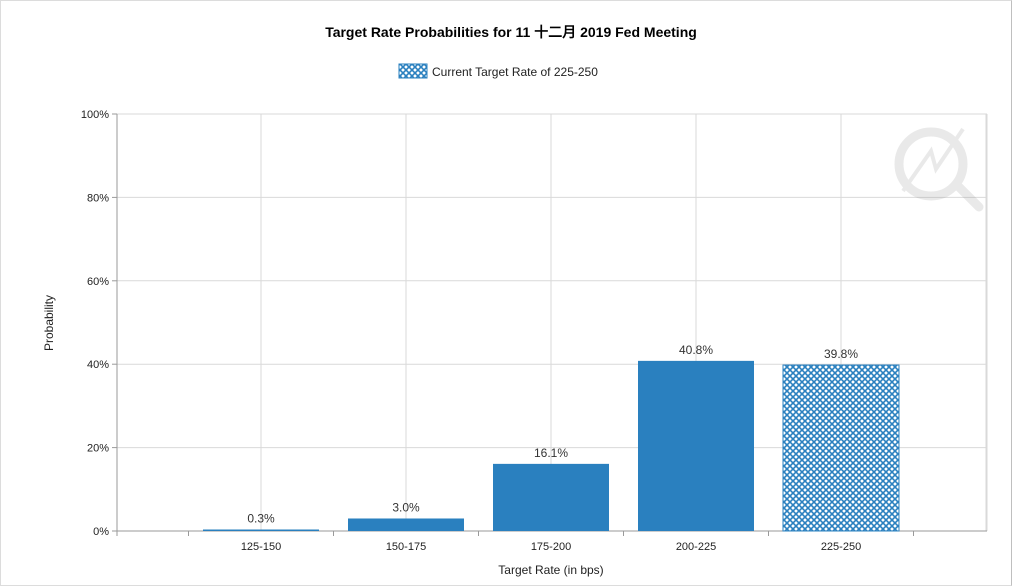 The image size is (1012, 586). I want to click on bar-value-label: 0.3%, so click(261, 519).